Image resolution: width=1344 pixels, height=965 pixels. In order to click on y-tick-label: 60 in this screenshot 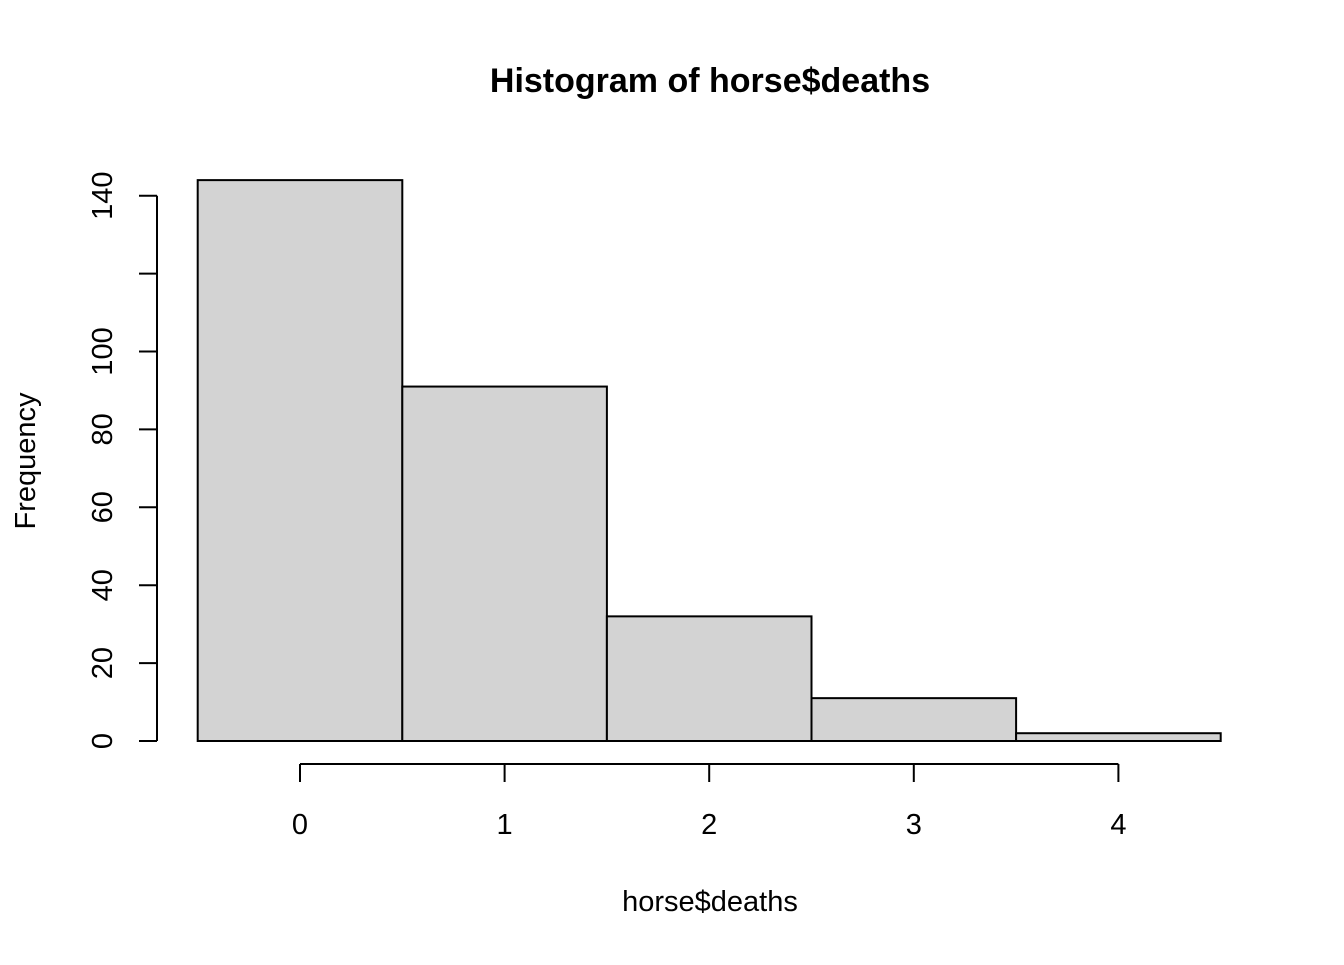, I will do `click(103, 507)`.